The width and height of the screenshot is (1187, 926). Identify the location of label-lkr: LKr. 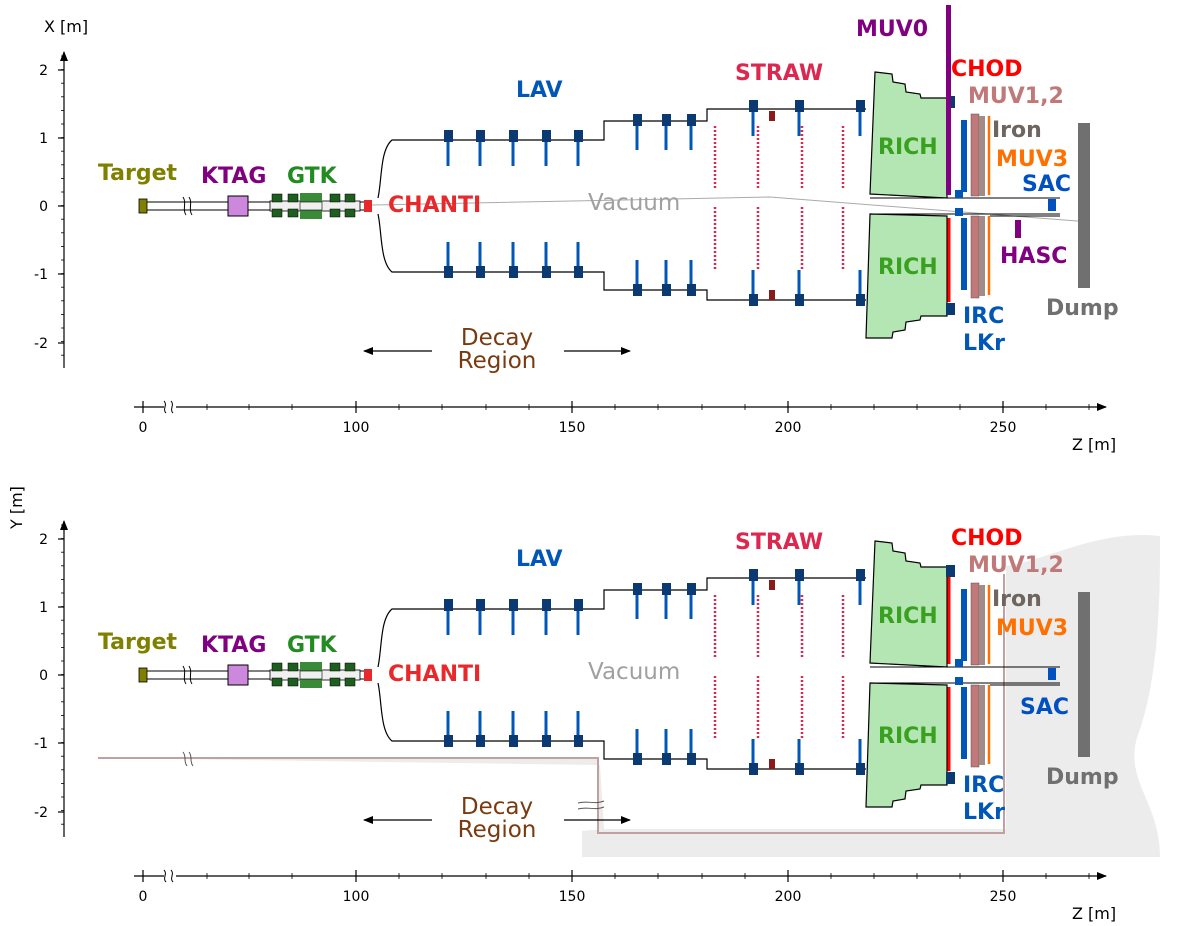
(984, 343).